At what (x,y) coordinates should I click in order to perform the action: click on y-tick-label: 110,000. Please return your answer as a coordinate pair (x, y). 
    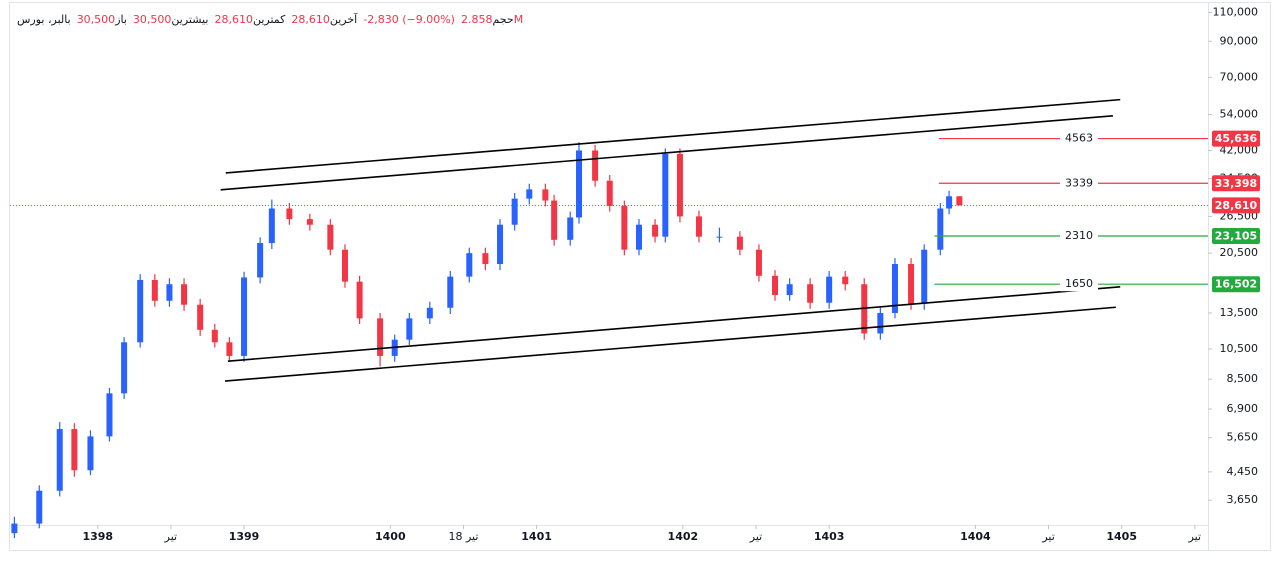
    Looking at the image, I should click on (1236, 12).